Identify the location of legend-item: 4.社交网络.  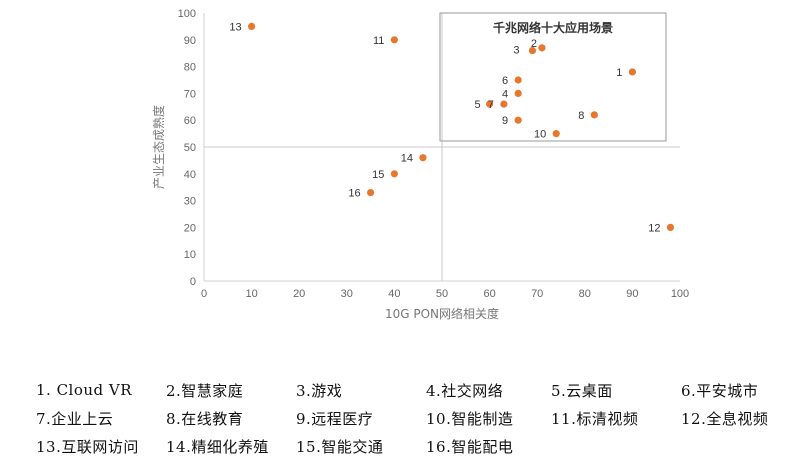
(465, 390).